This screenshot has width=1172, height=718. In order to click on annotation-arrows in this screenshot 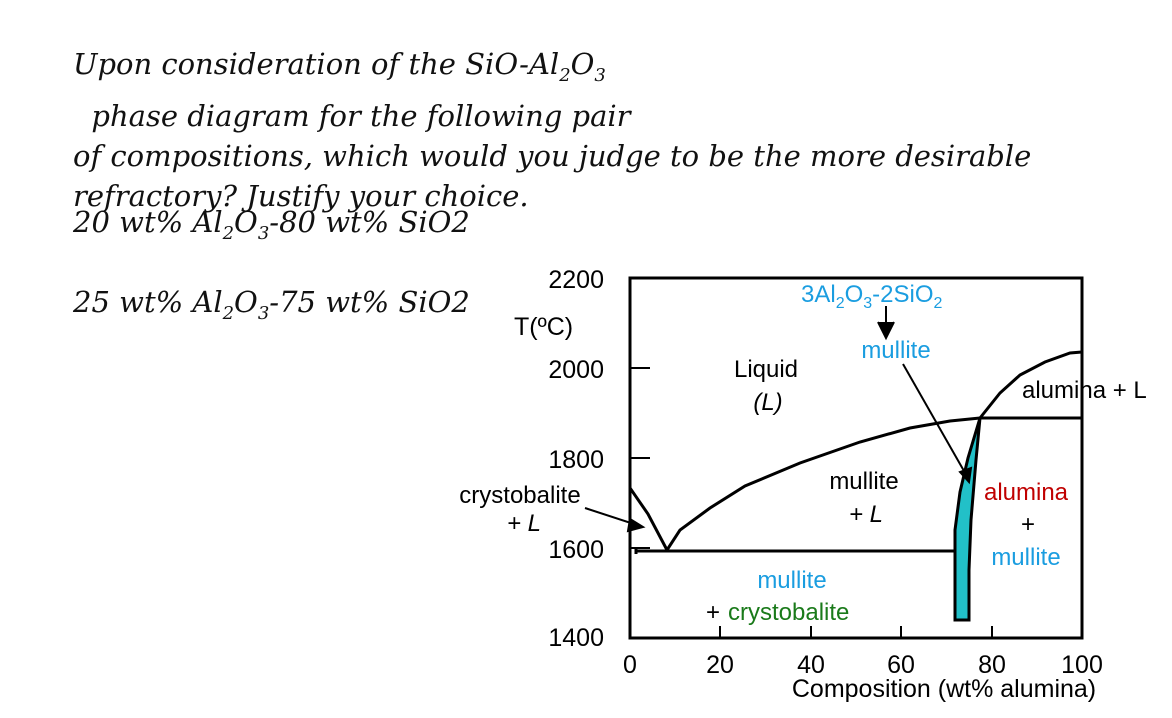, I will do `click(778, 419)`.